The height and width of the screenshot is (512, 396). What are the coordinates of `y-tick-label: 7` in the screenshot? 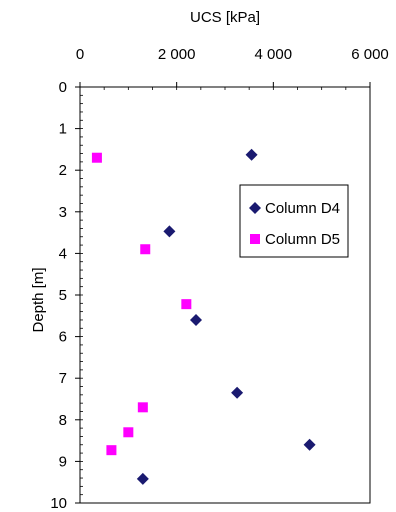 It's located at (63, 378).